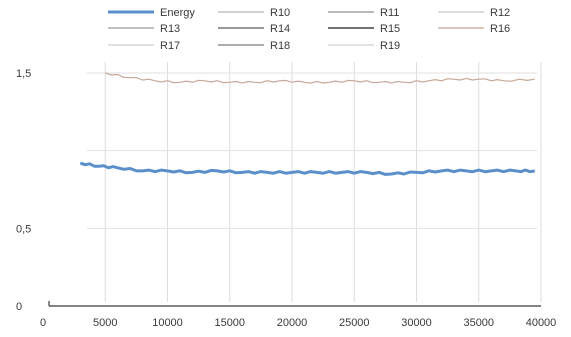  What do you see at coordinates (170, 29) in the screenshot?
I see `legend-label-r13: R13` at bounding box center [170, 29].